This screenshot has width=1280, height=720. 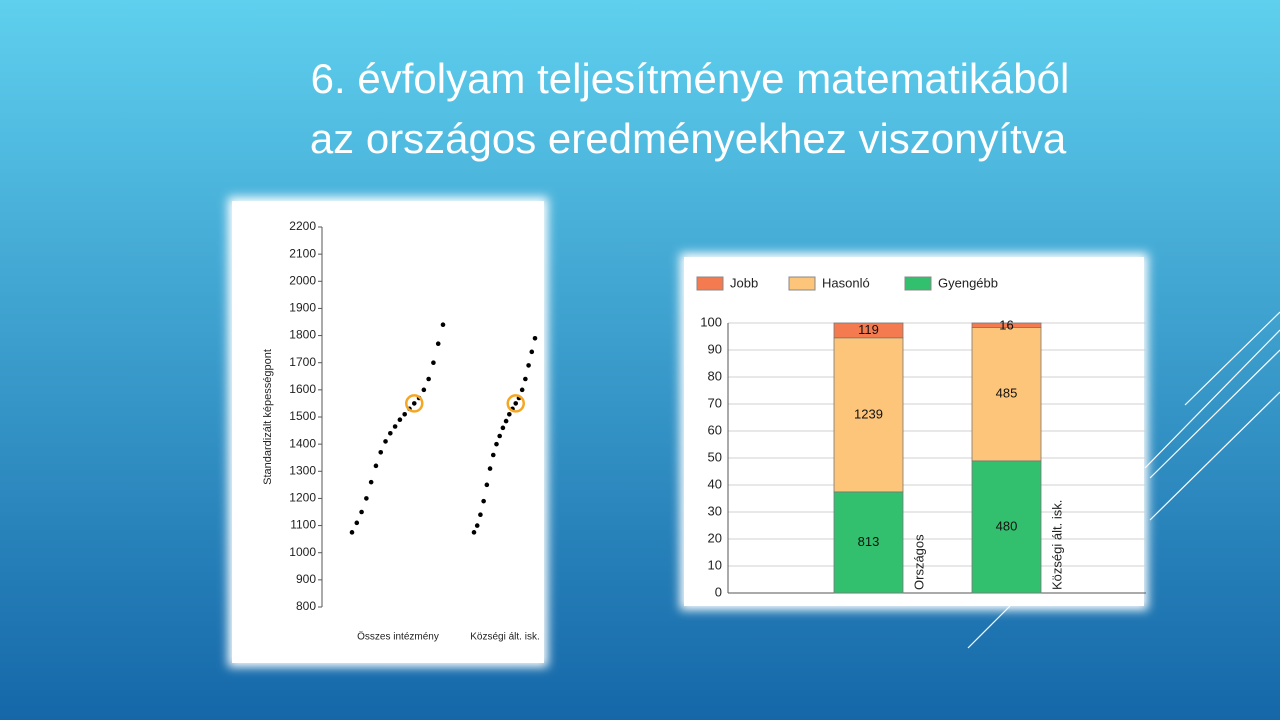 I want to click on y-tick-label: 1200, so click(x=302, y=498).